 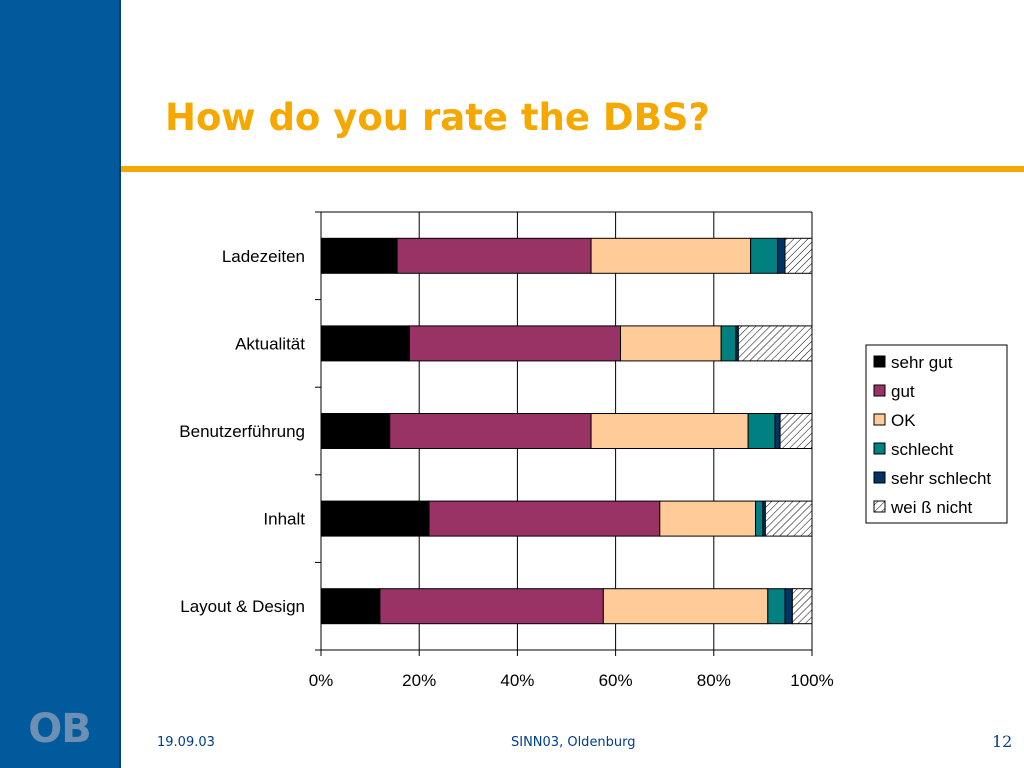 What do you see at coordinates (616, 680) in the screenshot?
I see `x-tick-label: 60%` at bounding box center [616, 680].